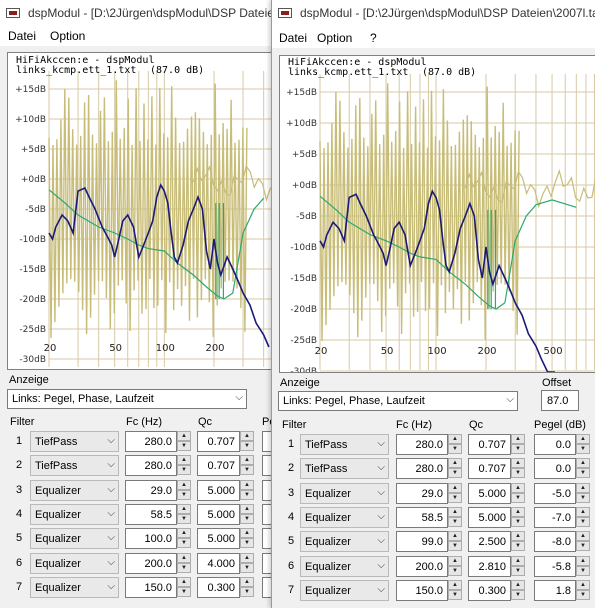 The width and height of the screenshot is (595, 608). I want to click on fc-input: 150.0, so click(151, 587).